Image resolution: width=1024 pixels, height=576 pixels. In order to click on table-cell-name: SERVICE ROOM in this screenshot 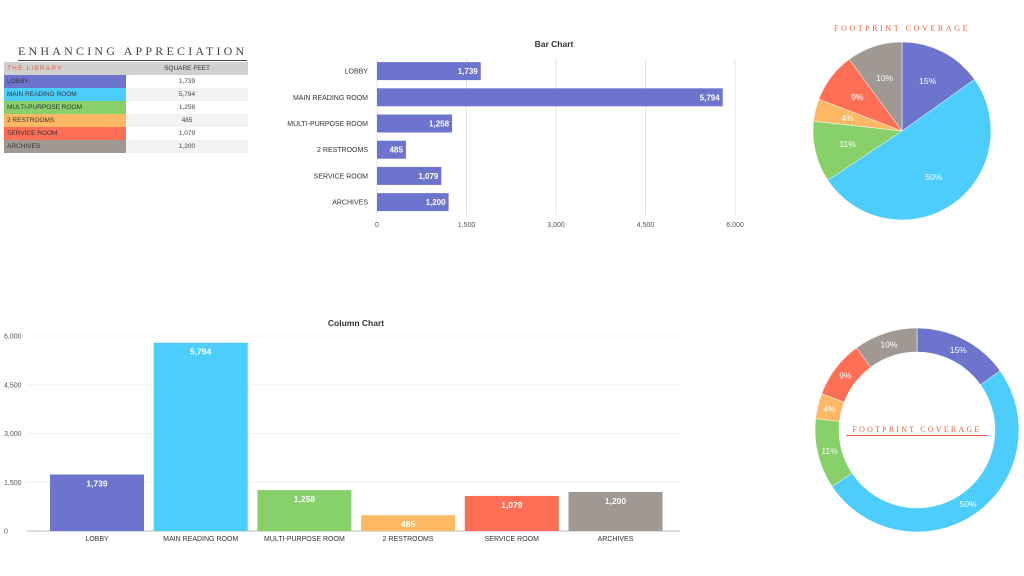, I will do `click(65, 133)`.